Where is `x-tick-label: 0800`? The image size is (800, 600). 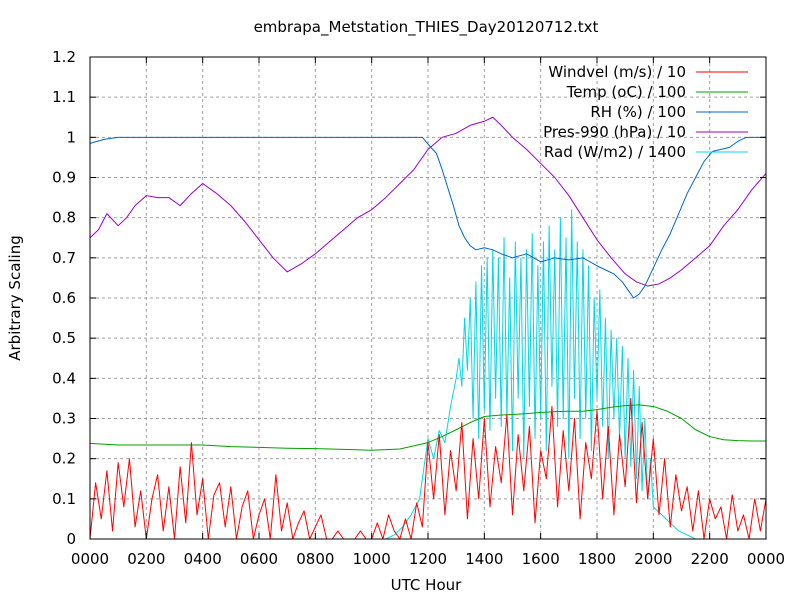
x-tick-label: 0800 is located at coordinates (315, 559).